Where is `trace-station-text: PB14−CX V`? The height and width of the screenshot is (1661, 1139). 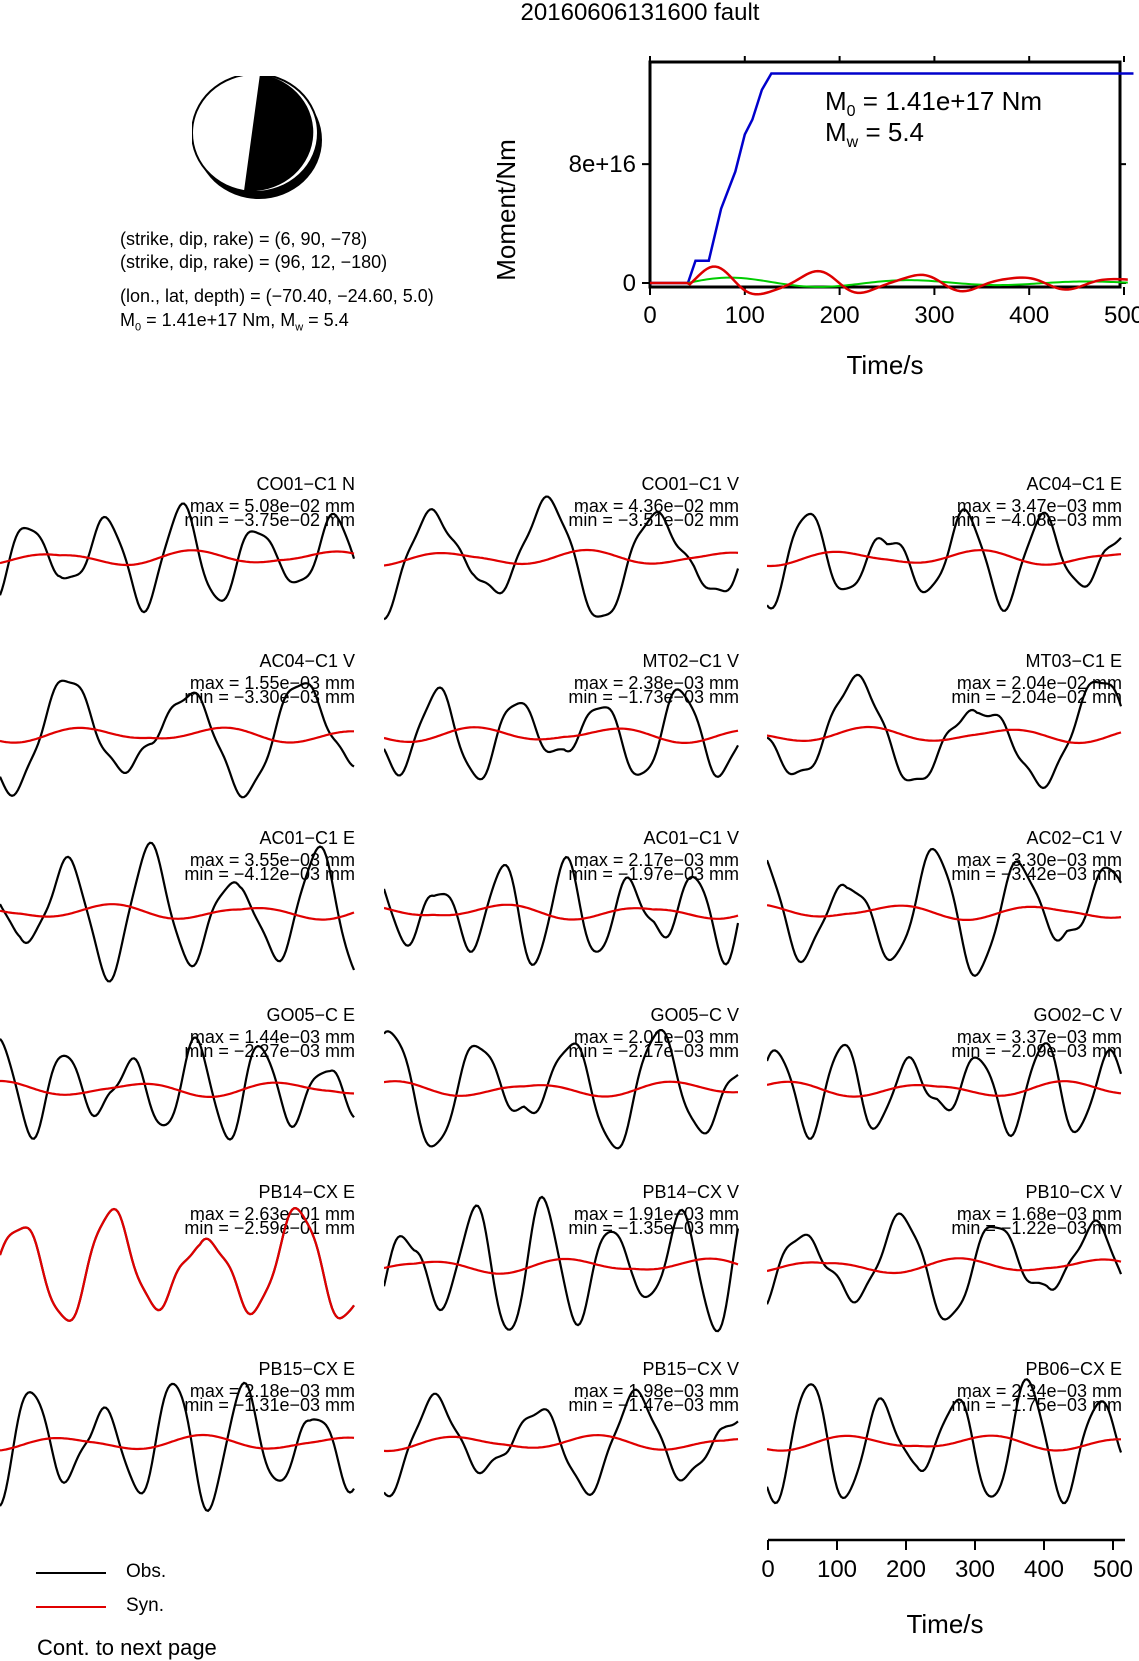 trace-station-text: PB14−CX V is located at coordinates (690, 1192).